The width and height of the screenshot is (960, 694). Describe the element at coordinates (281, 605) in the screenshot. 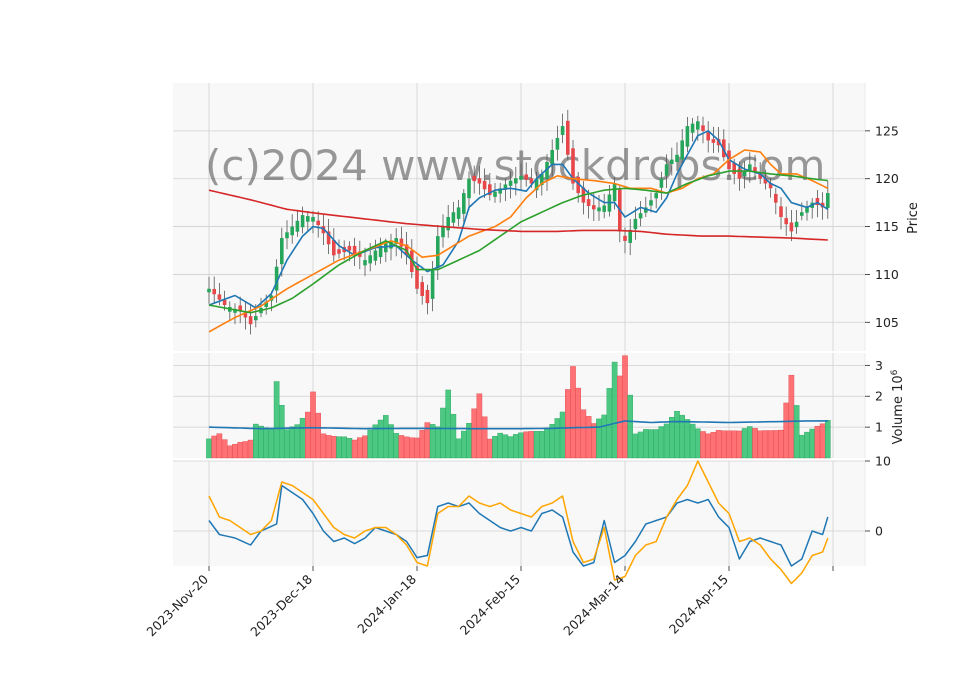

I see `x-tick-label: 2023-Dec-18` at that location.